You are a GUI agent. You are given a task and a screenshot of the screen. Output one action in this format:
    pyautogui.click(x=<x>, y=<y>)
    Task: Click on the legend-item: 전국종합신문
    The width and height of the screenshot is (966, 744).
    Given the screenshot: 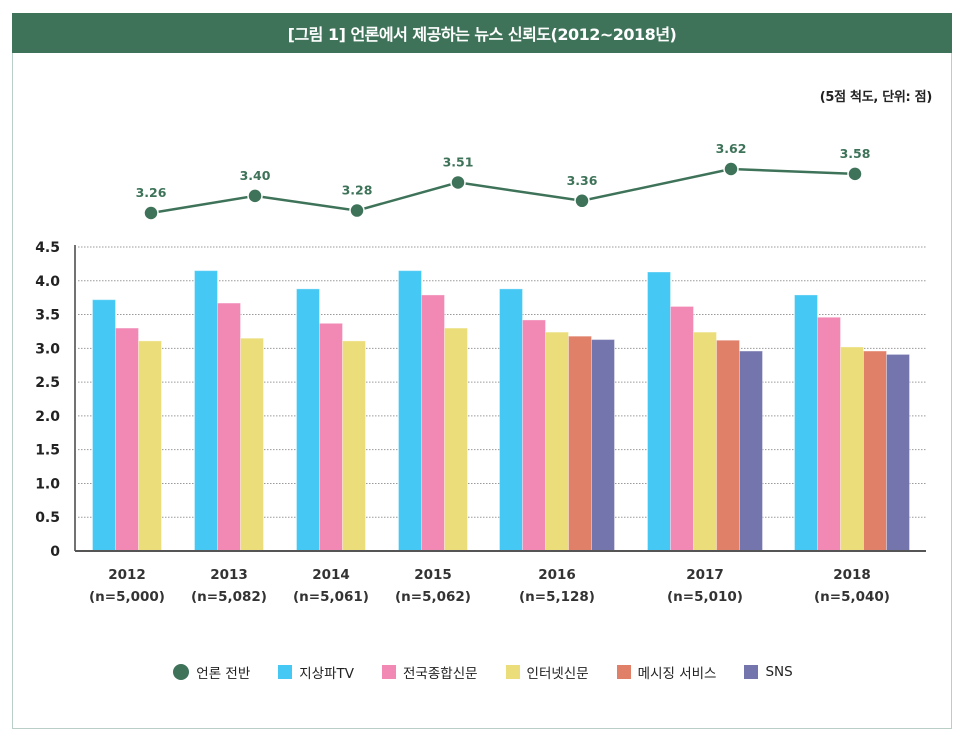 What is the action you would take?
    pyautogui.click(x=430, y=672)
    